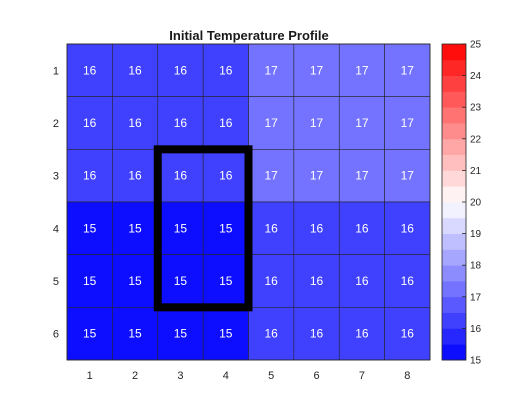 The height and width of the screenshot is (420, 517). What do you see at coordinates (56, 177) in the screenshot?
I see `y-tick-label: 3` at bounding box center [56, 177].